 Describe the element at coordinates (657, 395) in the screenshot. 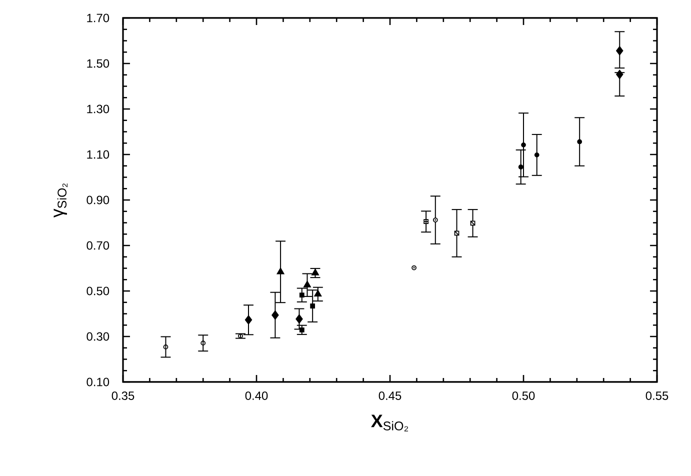

I see `x-tick-label: 0.55` at that location.